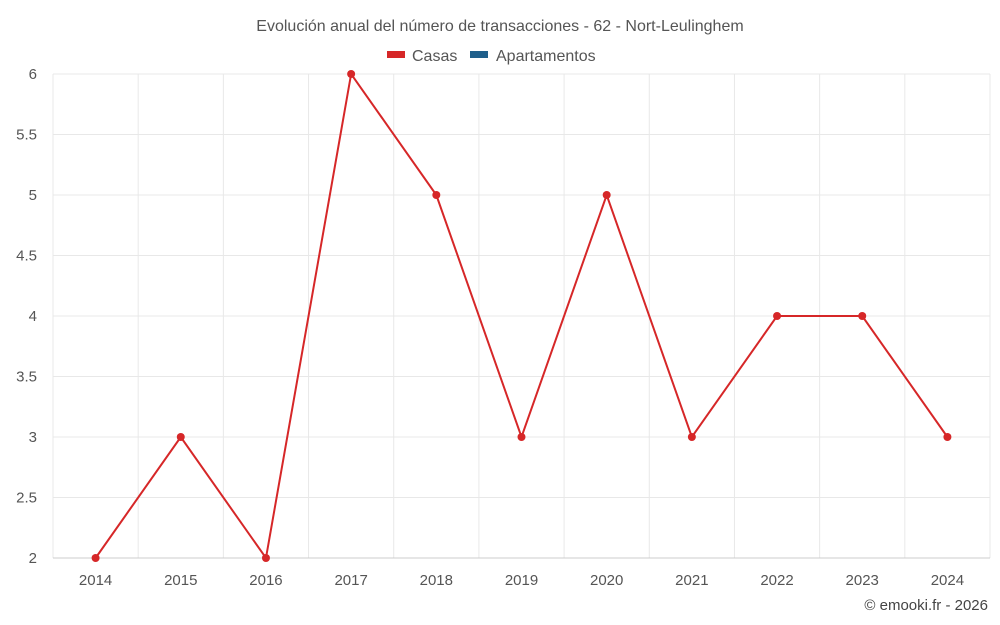 The height and width of the screenshot is (625, 1000). What do you see at coordinates (33, 316) in the screenshot?
I see `y-tick-label: 4` at bounding box center [33, 316].